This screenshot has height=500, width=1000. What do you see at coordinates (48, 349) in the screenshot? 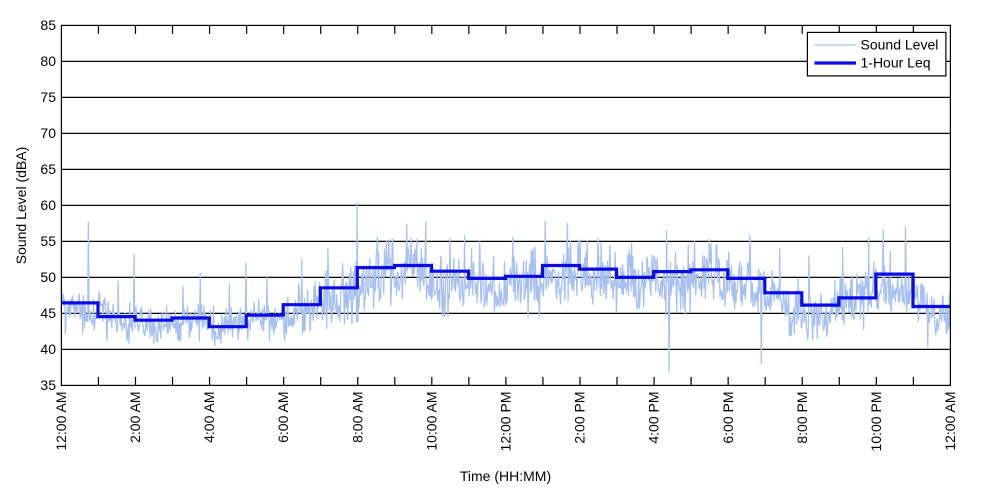
I see `svg-text: 40` at bounding box center [48, 349].